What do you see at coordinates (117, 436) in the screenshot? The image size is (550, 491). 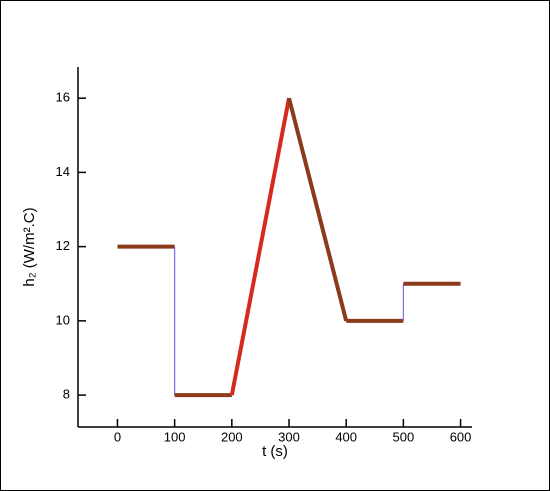 I see `x-tick-label: 0` at bounding box center [117, 436].